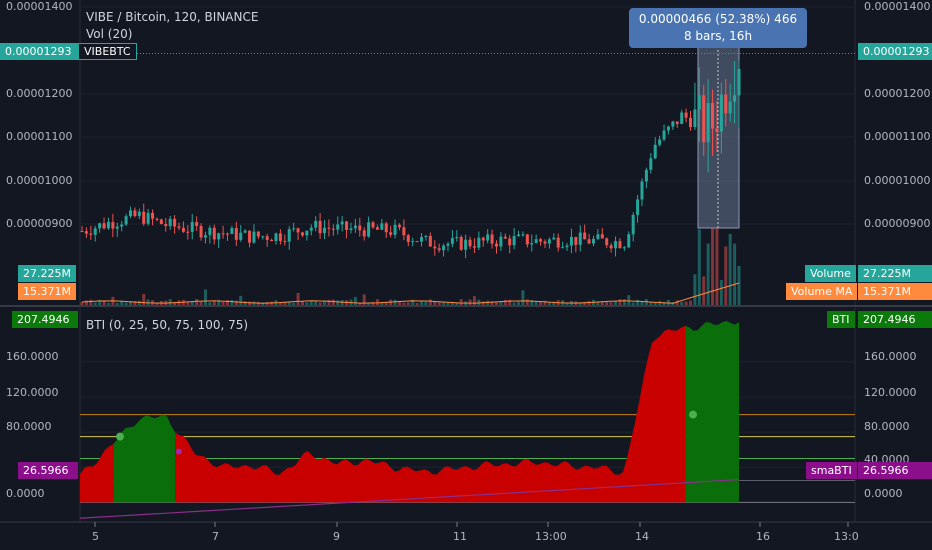  I want to click on price-label: 0.00001400, so click(897, 6).